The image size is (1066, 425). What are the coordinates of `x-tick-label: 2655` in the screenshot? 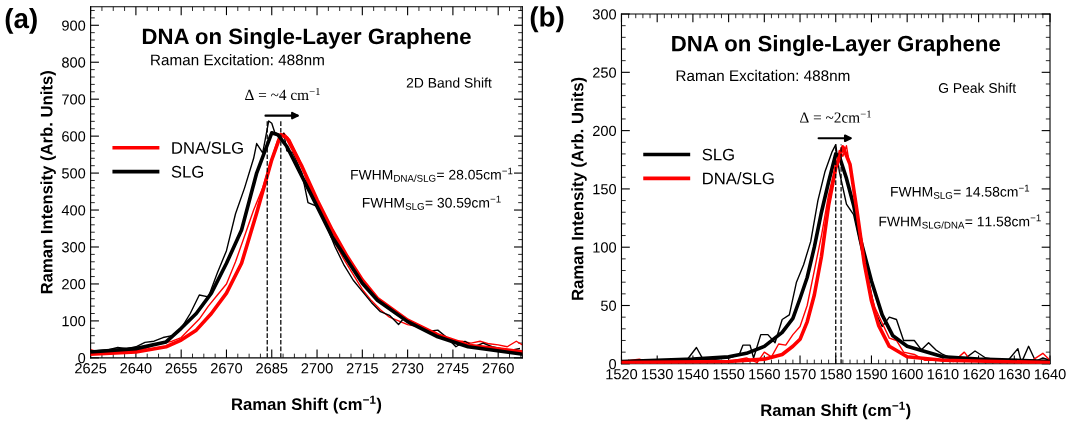 It's located at (181, 368).